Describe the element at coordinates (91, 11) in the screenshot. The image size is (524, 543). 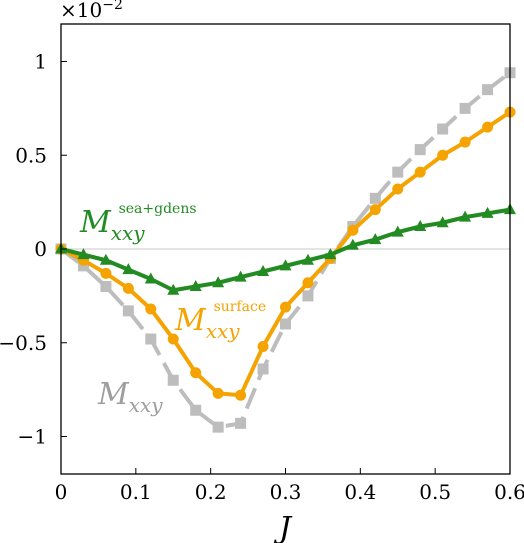
I see `y-multiplier: ×10−2` at that location.